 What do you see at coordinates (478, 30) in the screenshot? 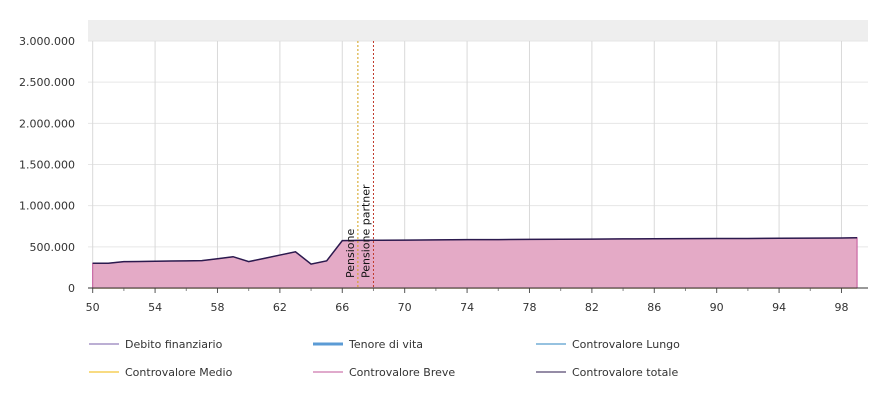
I see `plot-header-band` at bounding box center [478, 30].